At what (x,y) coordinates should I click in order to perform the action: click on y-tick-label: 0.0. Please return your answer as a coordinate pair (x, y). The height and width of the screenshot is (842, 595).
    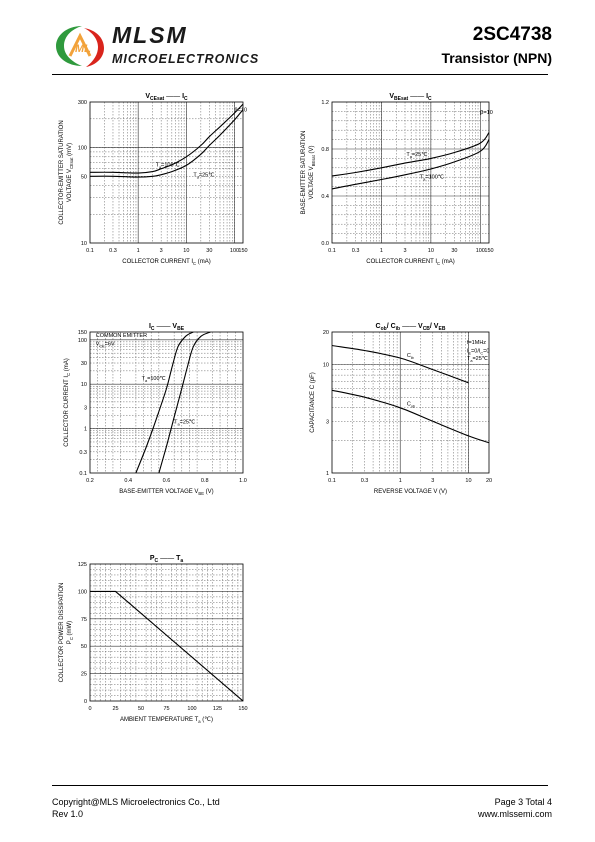
    Looking at the image, I should click on (325, 244).